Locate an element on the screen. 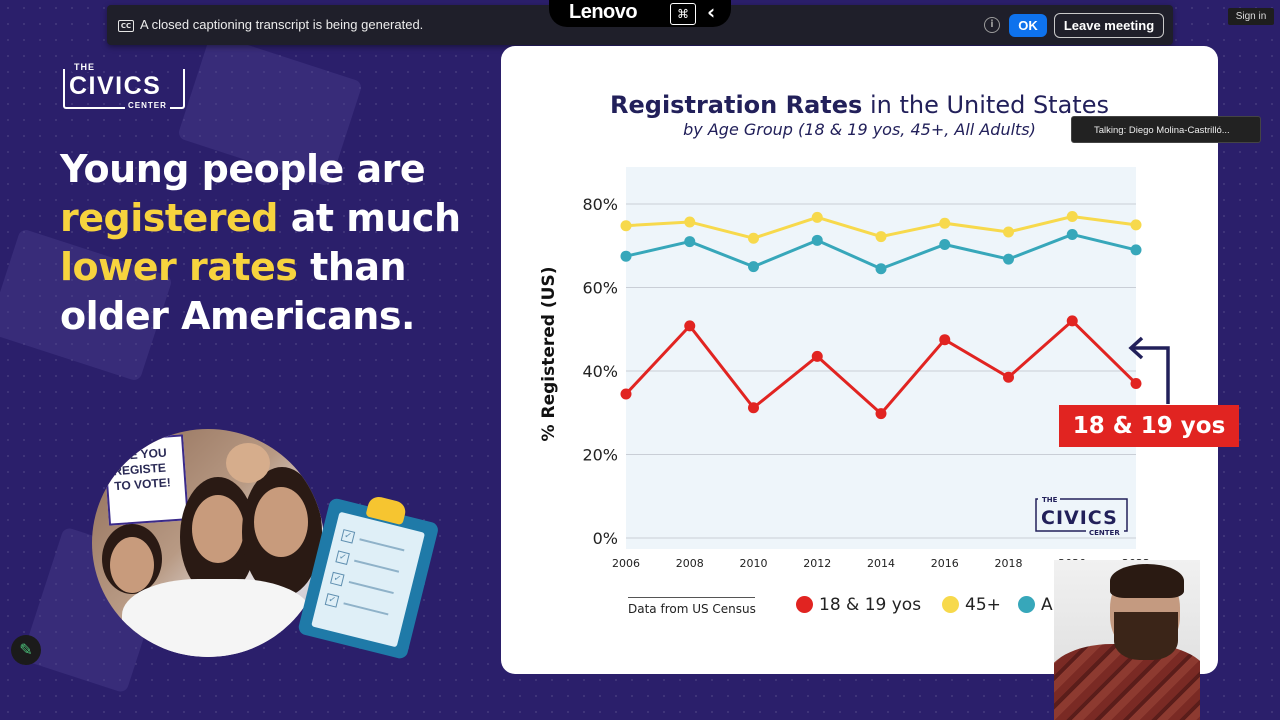  y-axis-label: % Registered (US) is located at coordinates (549, 354).